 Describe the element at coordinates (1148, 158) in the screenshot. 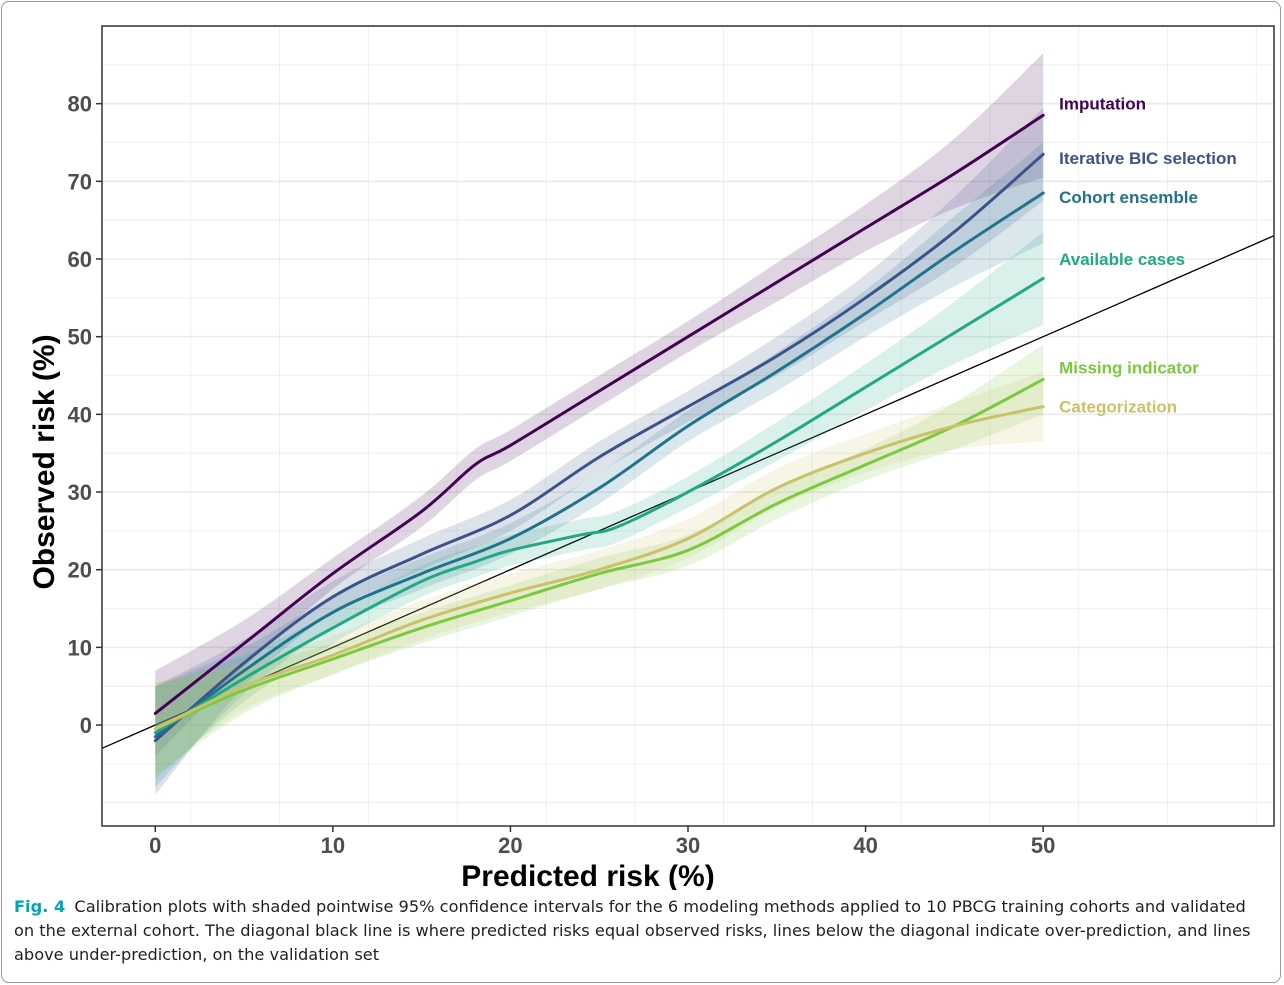

I see `series-label-iterative-bic-selection: Iterative BIC selection` at that location.